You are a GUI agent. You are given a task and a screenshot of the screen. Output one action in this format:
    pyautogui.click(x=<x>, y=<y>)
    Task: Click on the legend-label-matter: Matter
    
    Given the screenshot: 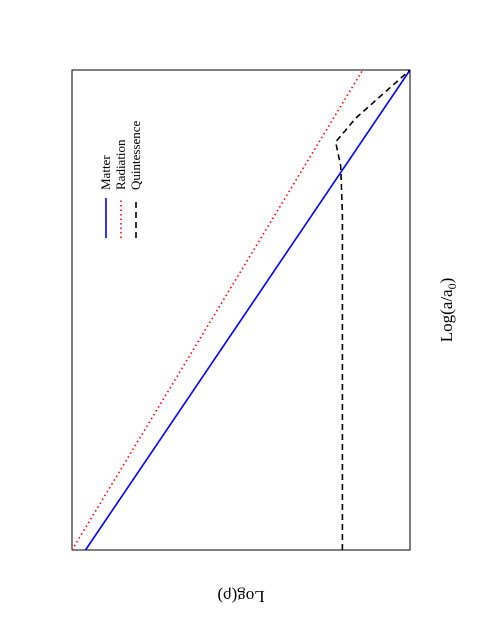 What is the action you would take?
    pyautogui.click(x=105, y=172)
    